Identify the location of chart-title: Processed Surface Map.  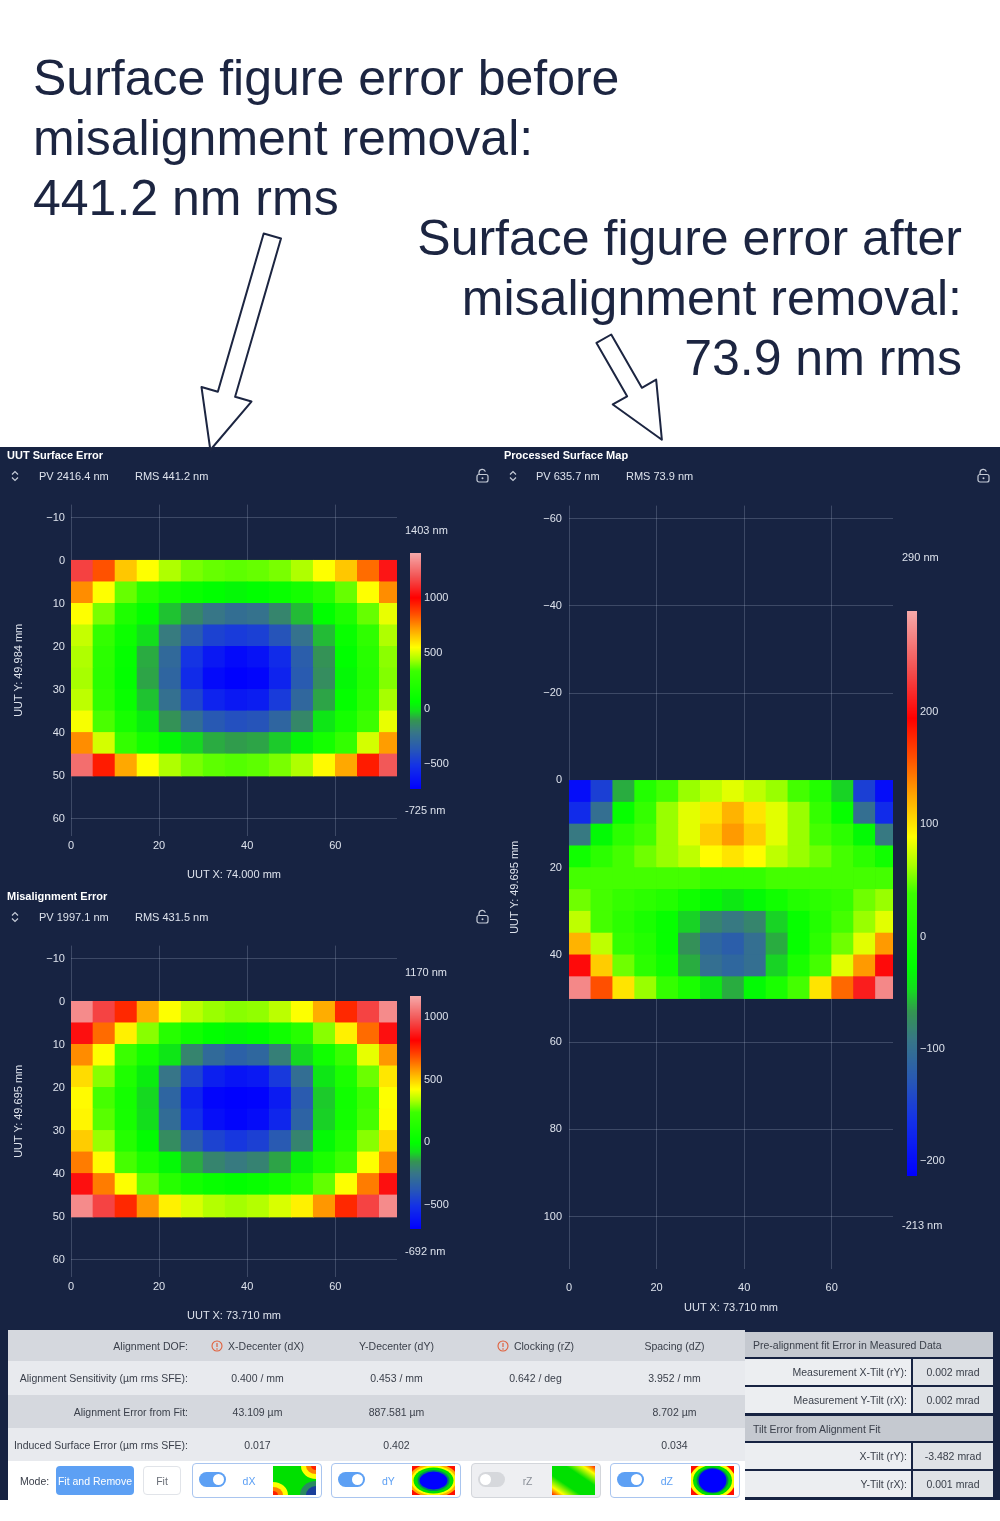
(566, 455).